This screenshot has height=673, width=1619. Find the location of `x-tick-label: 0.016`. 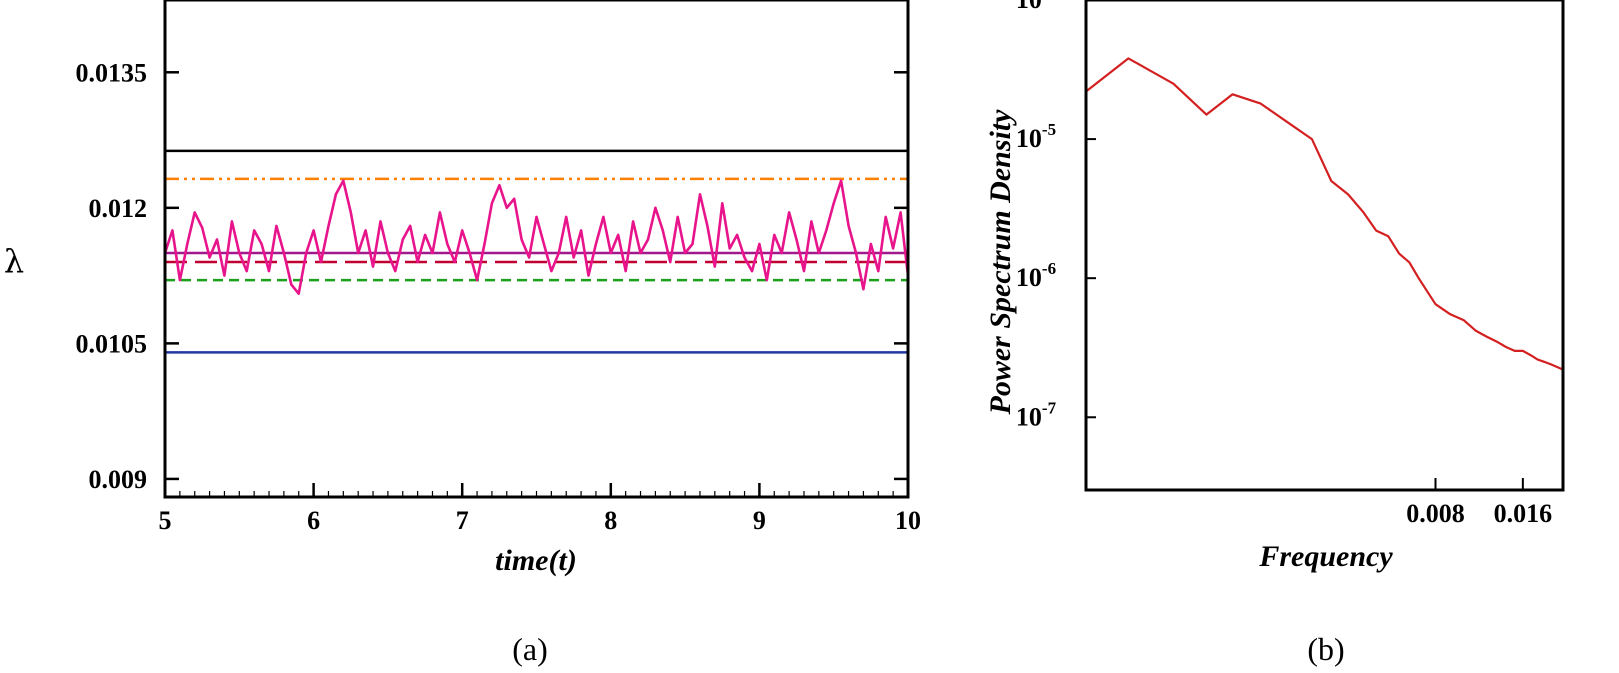

x-tick-label: 0.016 is located at coordinates (1523, 513).